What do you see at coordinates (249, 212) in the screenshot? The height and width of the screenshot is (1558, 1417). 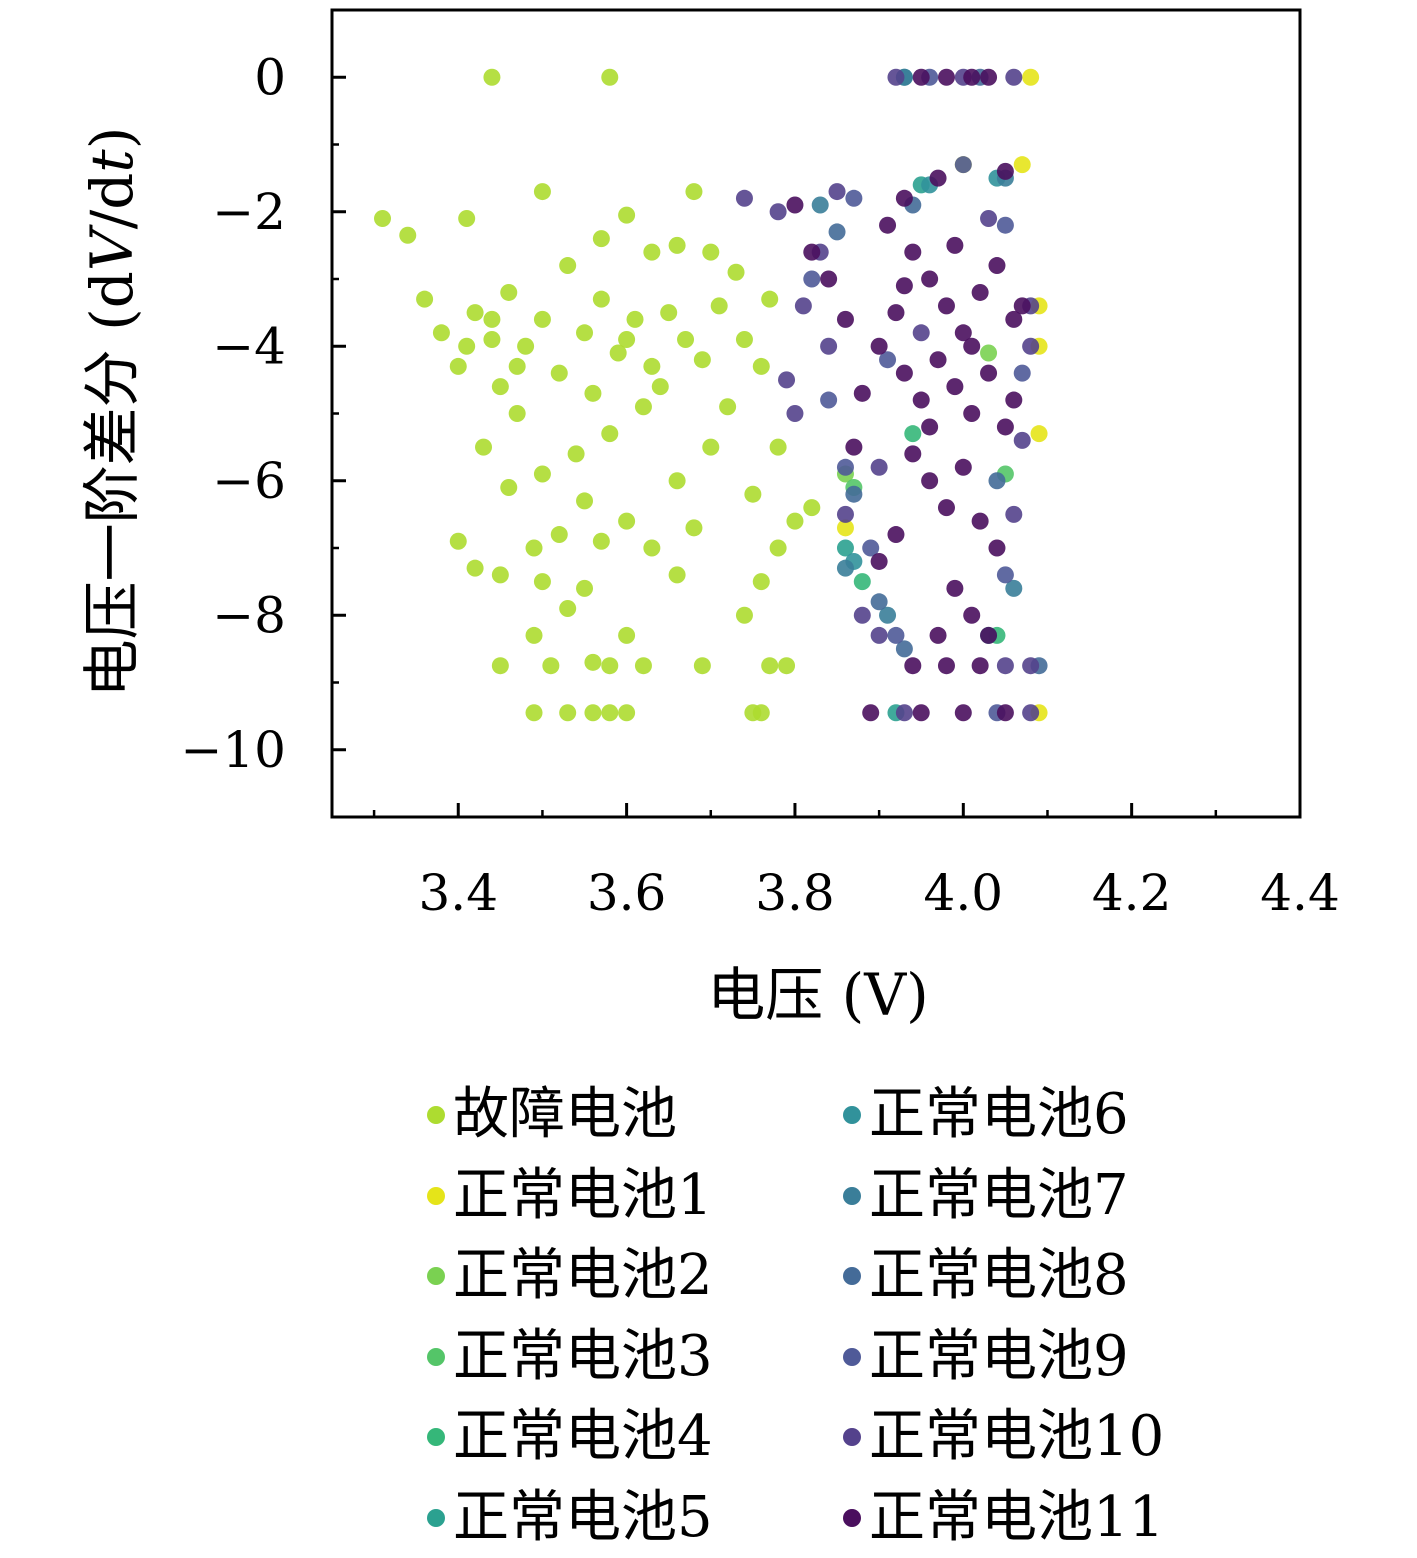 I see `y-tick-label: −2` at bounding box center [249, 212].